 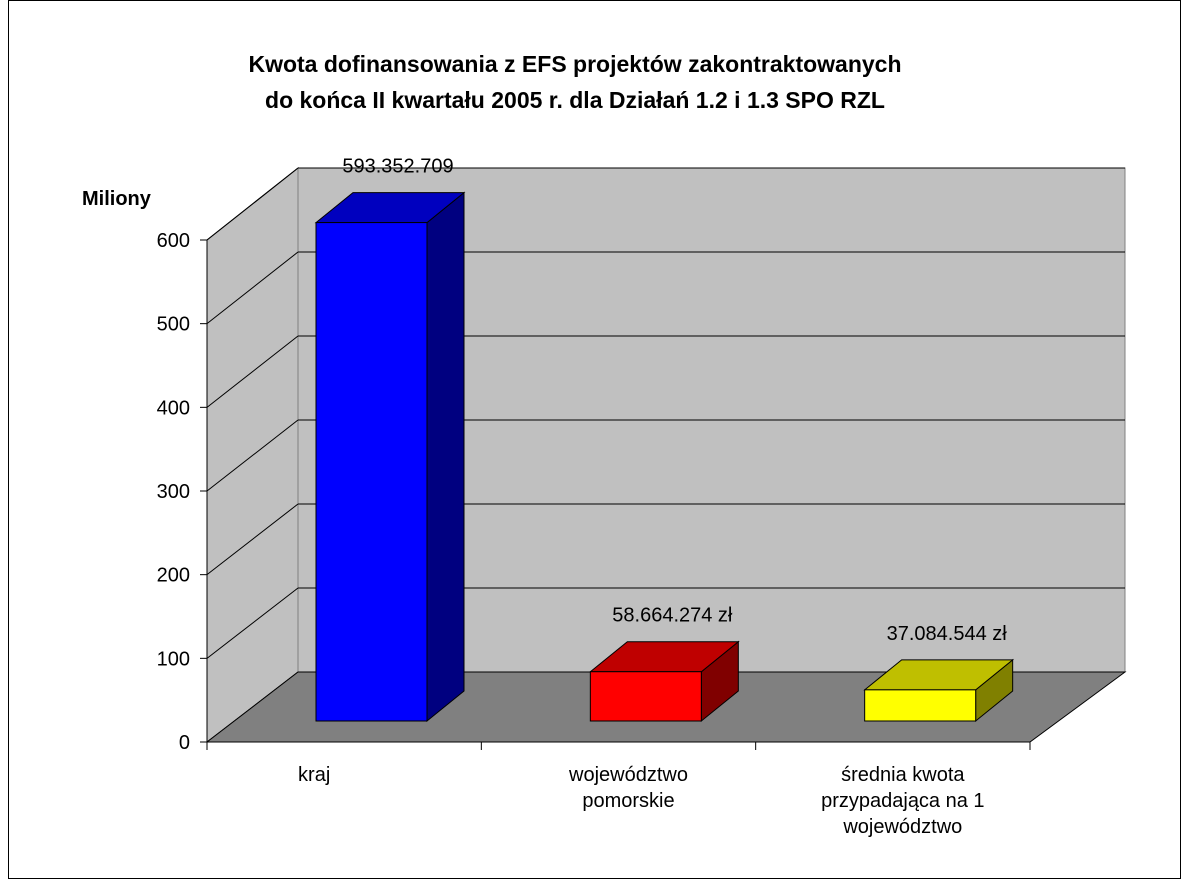 I want to click on y-tick-label: 600, so click(x=173, y=241).